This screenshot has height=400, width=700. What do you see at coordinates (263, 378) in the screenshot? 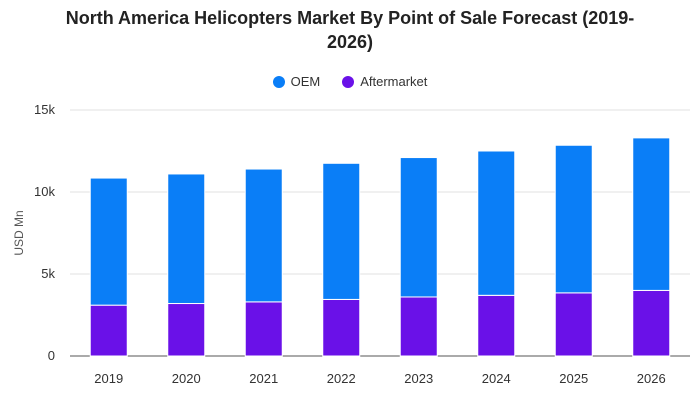
I see `x-tick-label: 2021` at bounding box center [263, 378].